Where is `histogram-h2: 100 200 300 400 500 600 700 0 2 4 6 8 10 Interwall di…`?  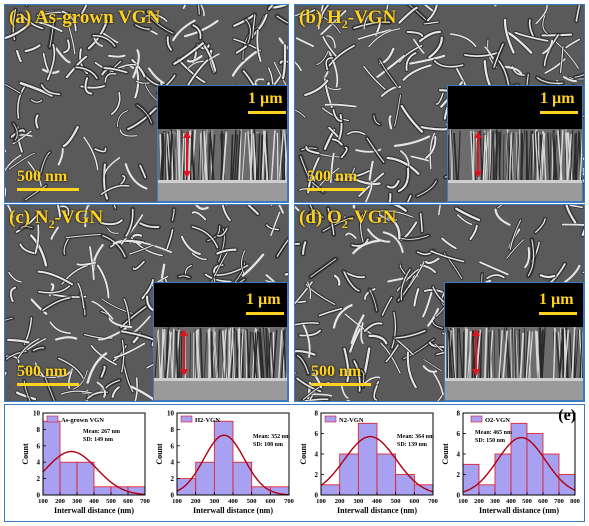 histogram-h2: 100 200 300 400 500 600 700 0 2 4 6 8 10 Interwall di… is located at coordinates (224, 463).